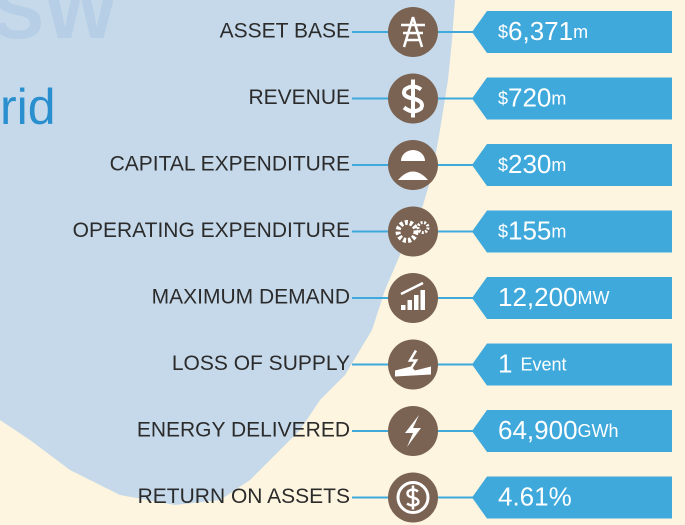 The height and width of the screenshot is (525, 685). What do you see at coordinates (299, 97) in the screenshot?
I see `item-label: REVENUE` at bounding box center [299, 97].